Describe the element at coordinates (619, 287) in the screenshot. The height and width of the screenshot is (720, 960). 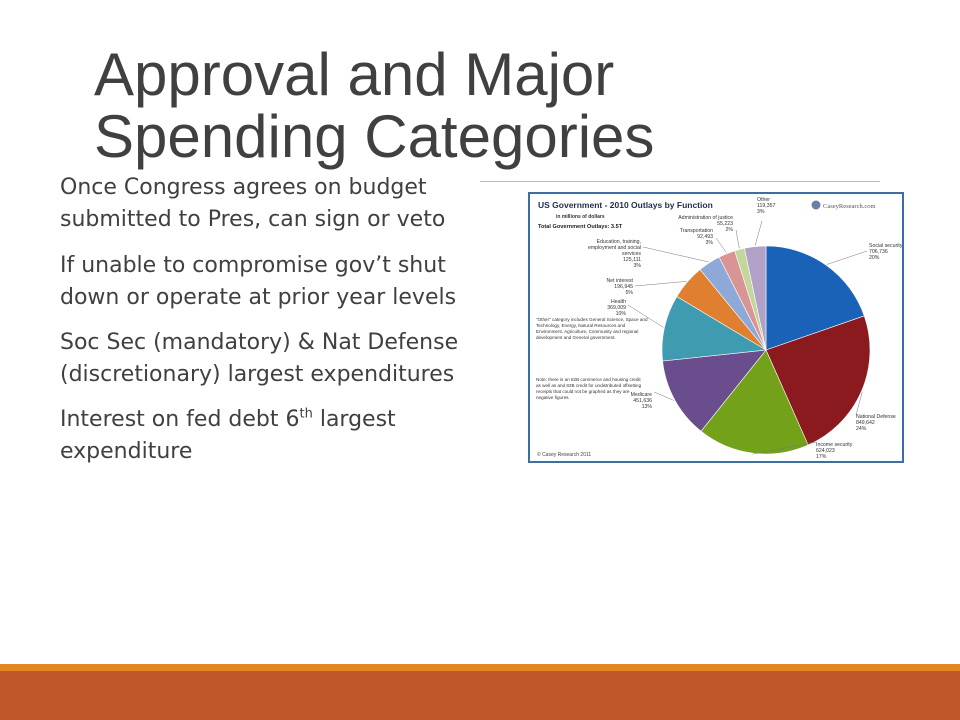
I see `slice-label: Net interest 196,945 5%` at that location.